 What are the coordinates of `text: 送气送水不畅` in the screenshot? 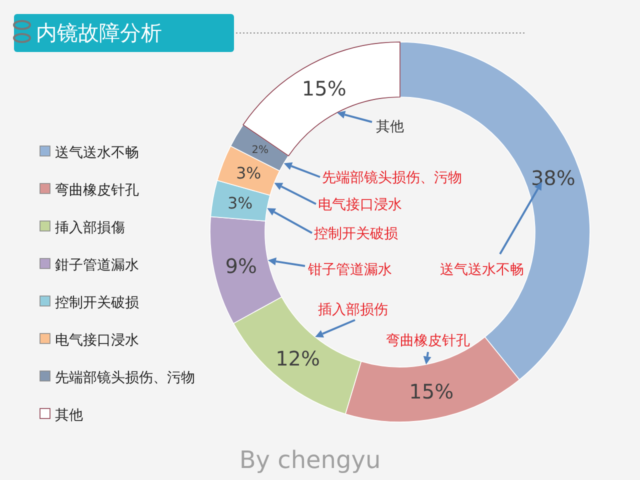 It's located at (482, 270).